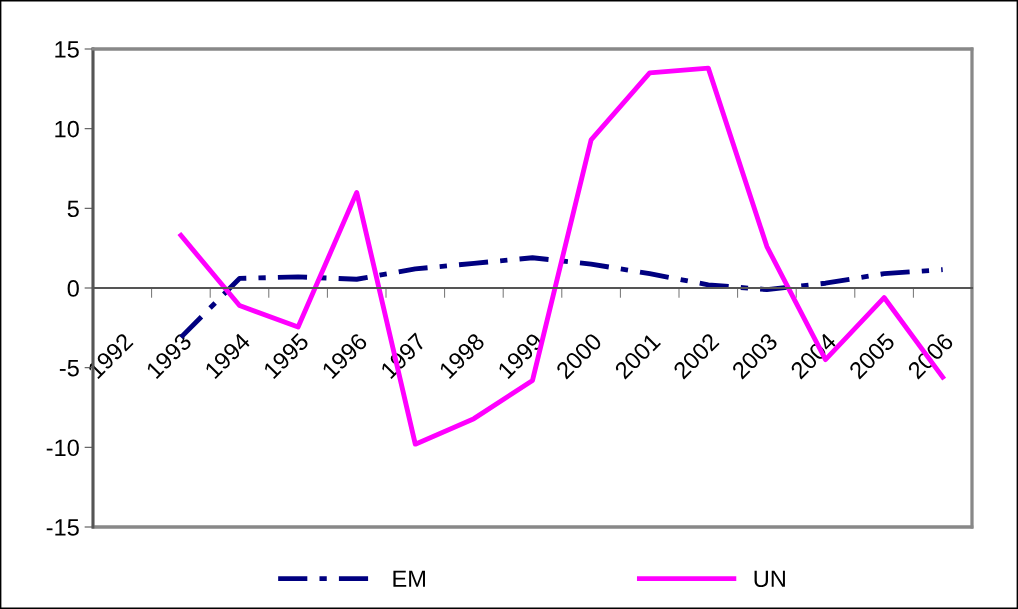  Describe the element at coordinates (67, 129) in the screenshot. I see `y-tick-label: 10` at that location.